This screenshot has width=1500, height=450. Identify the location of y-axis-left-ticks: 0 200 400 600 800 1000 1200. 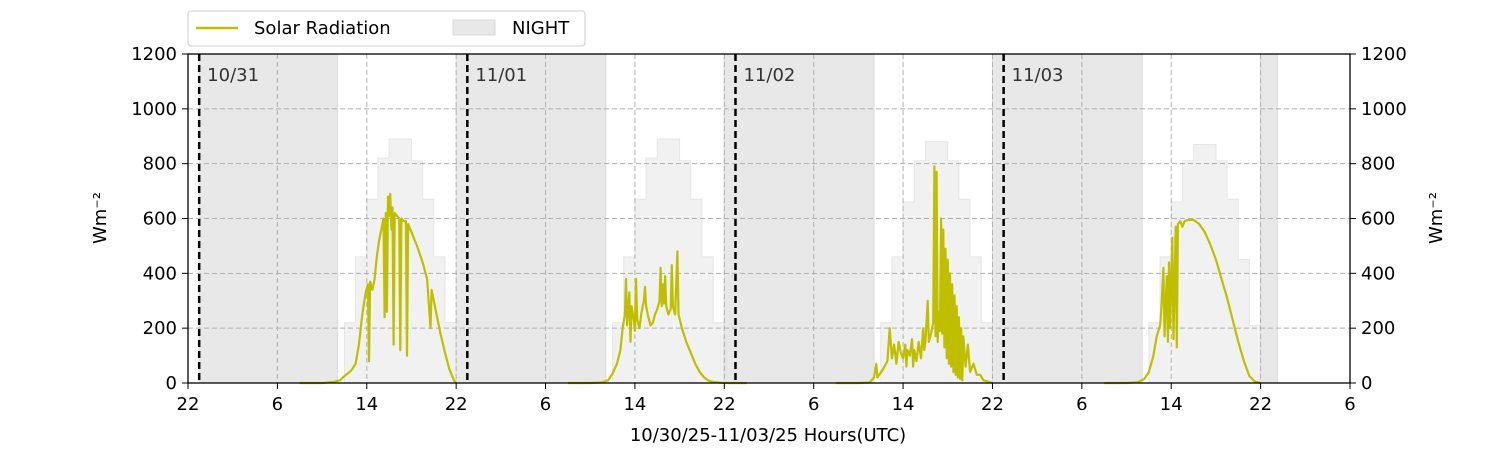
(159, 219).